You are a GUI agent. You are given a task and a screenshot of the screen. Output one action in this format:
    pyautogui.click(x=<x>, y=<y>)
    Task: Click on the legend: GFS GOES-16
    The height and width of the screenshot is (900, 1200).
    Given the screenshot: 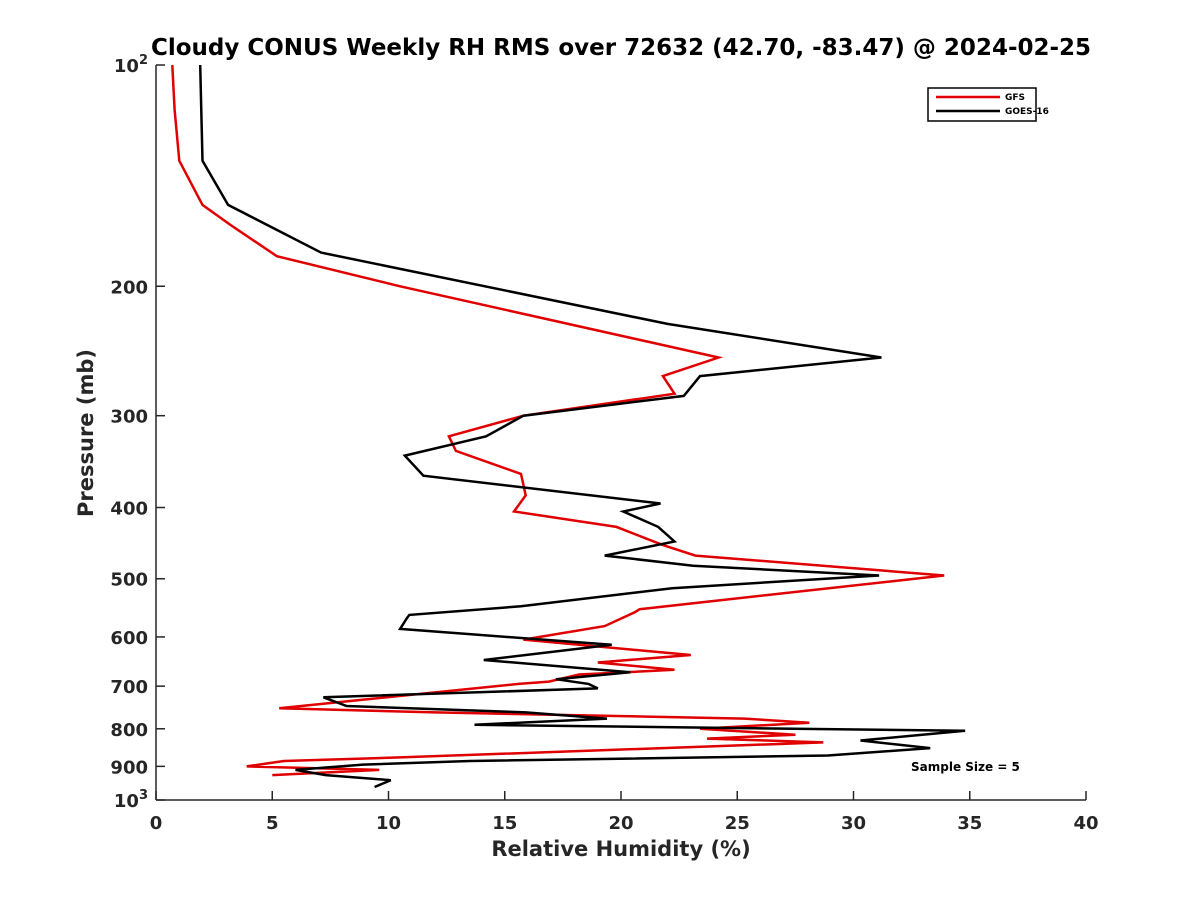 What is the action you would take?
    pyautogui.click(x=988, y=104)
    